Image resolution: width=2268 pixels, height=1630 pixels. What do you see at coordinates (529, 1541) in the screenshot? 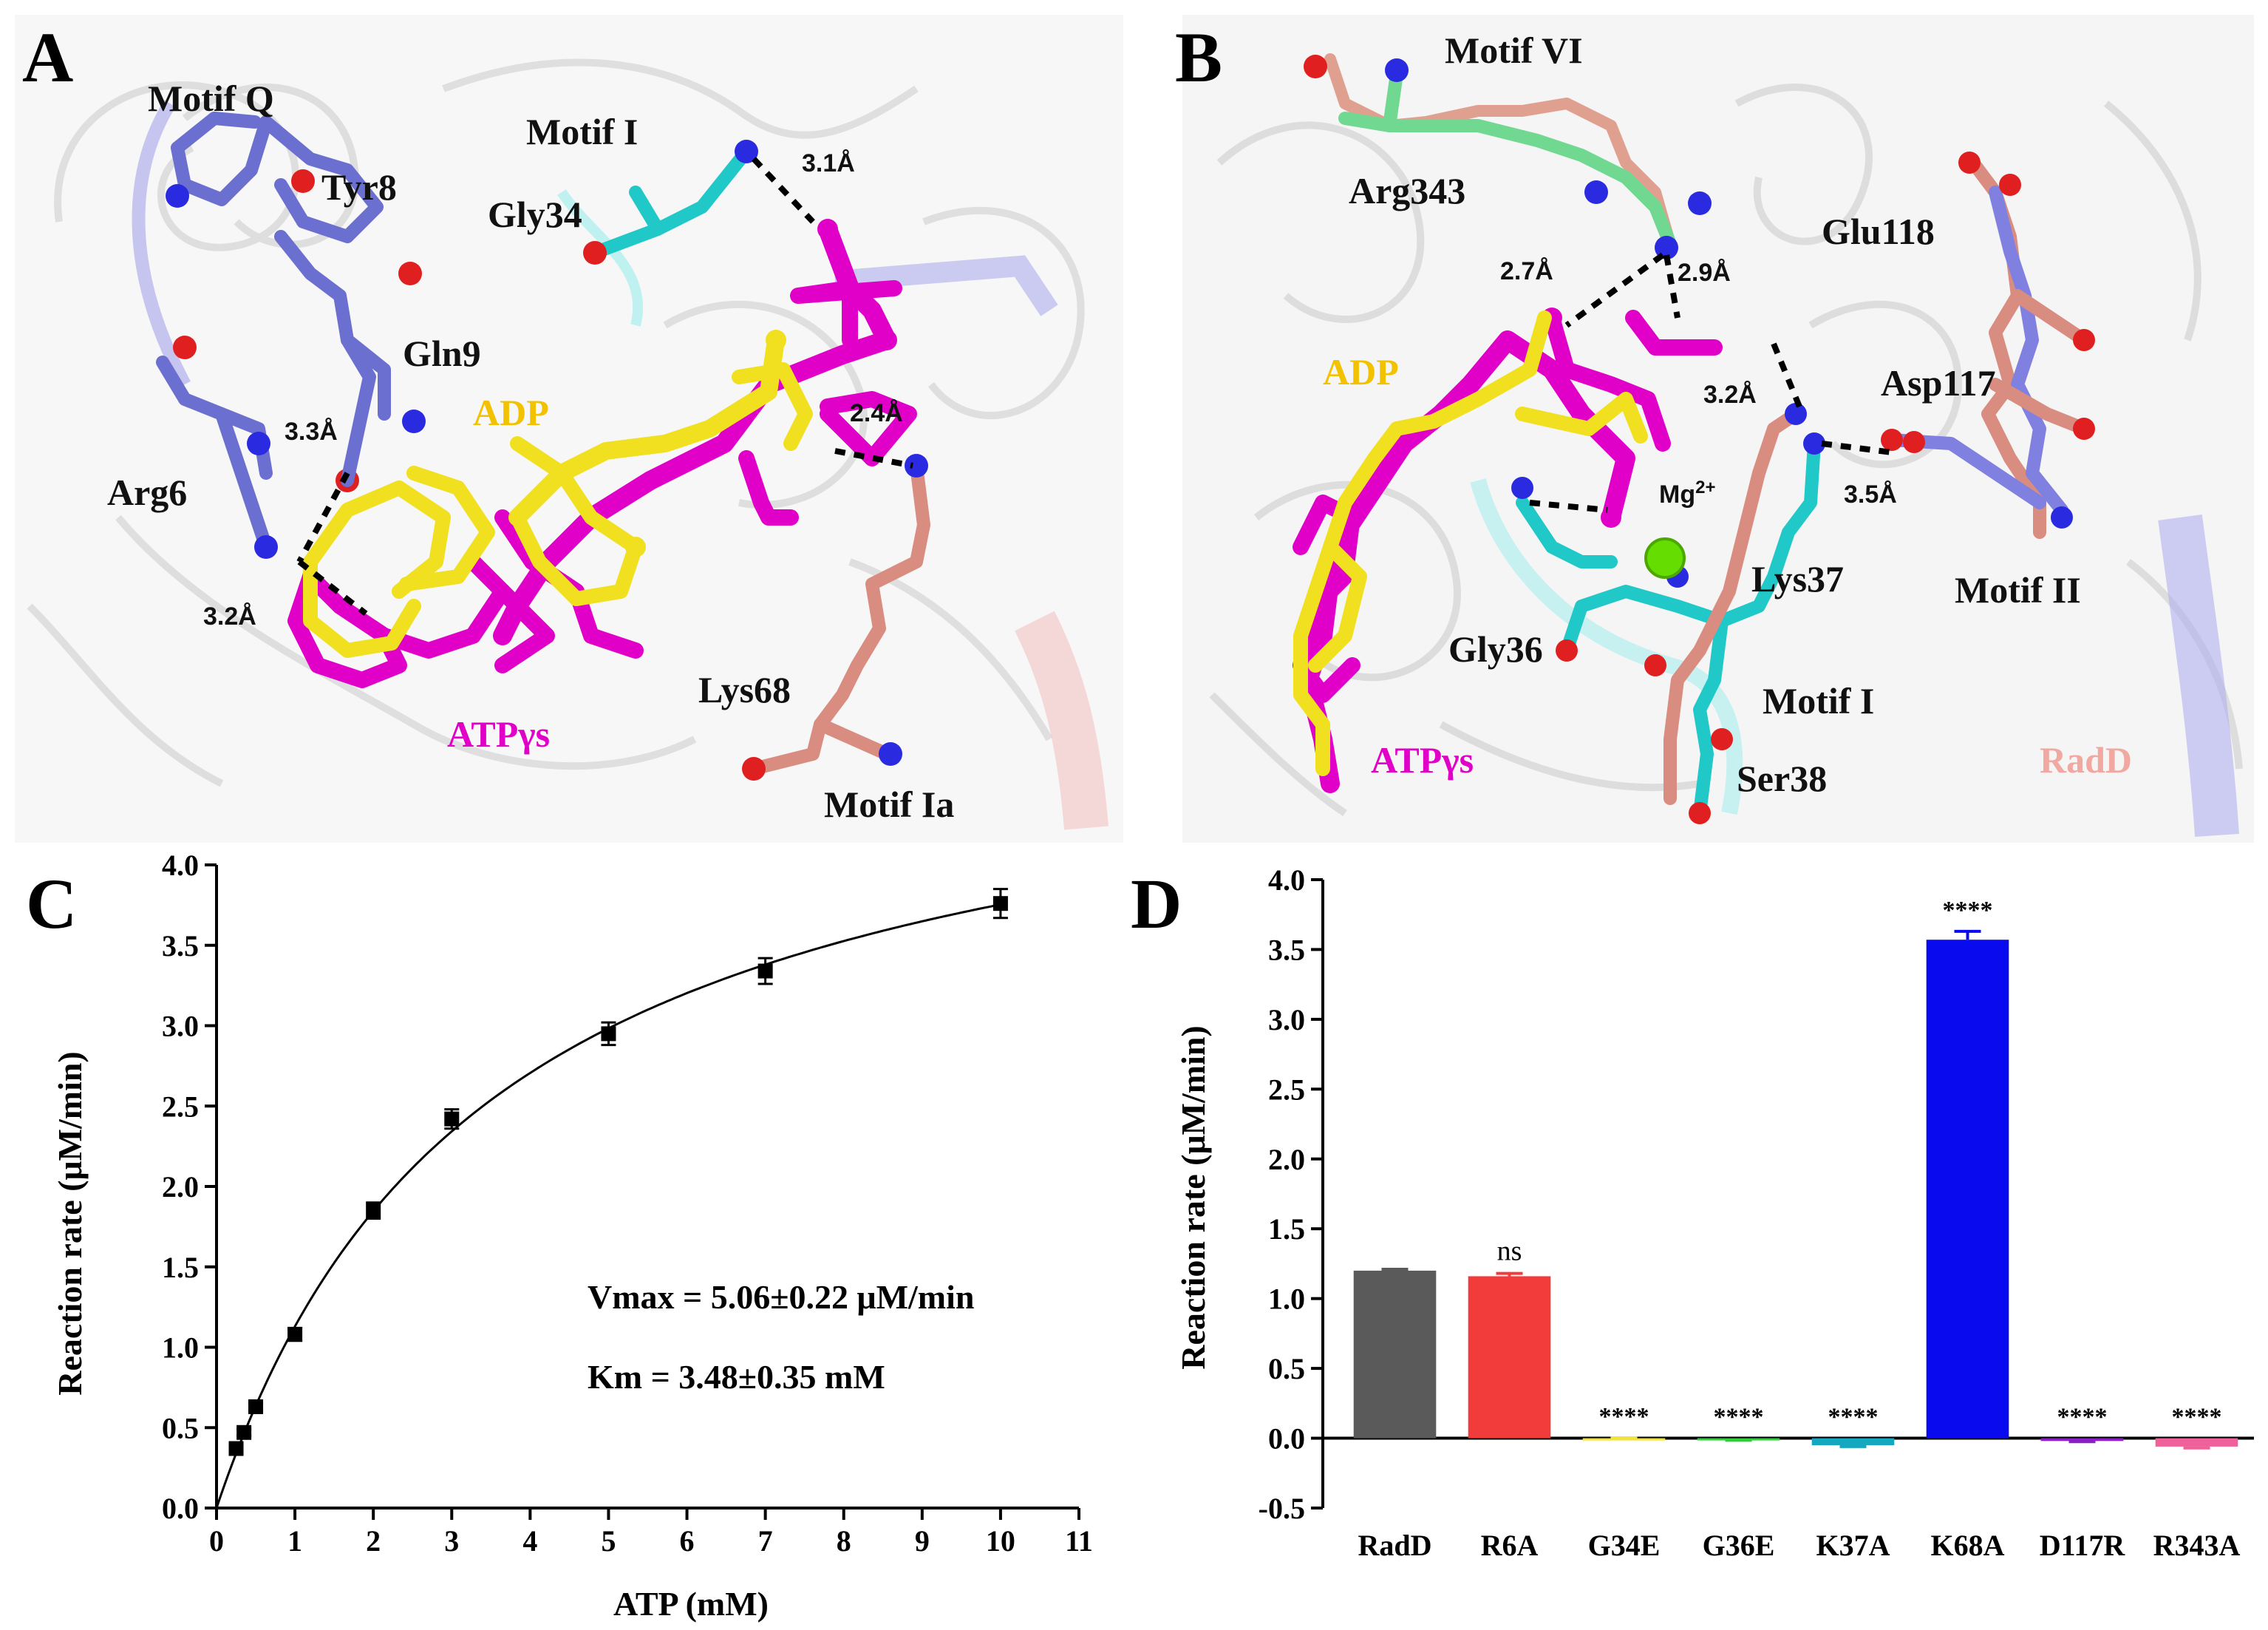
I see `c-x-tick-label: 4` at bounding box center [529, 1541].